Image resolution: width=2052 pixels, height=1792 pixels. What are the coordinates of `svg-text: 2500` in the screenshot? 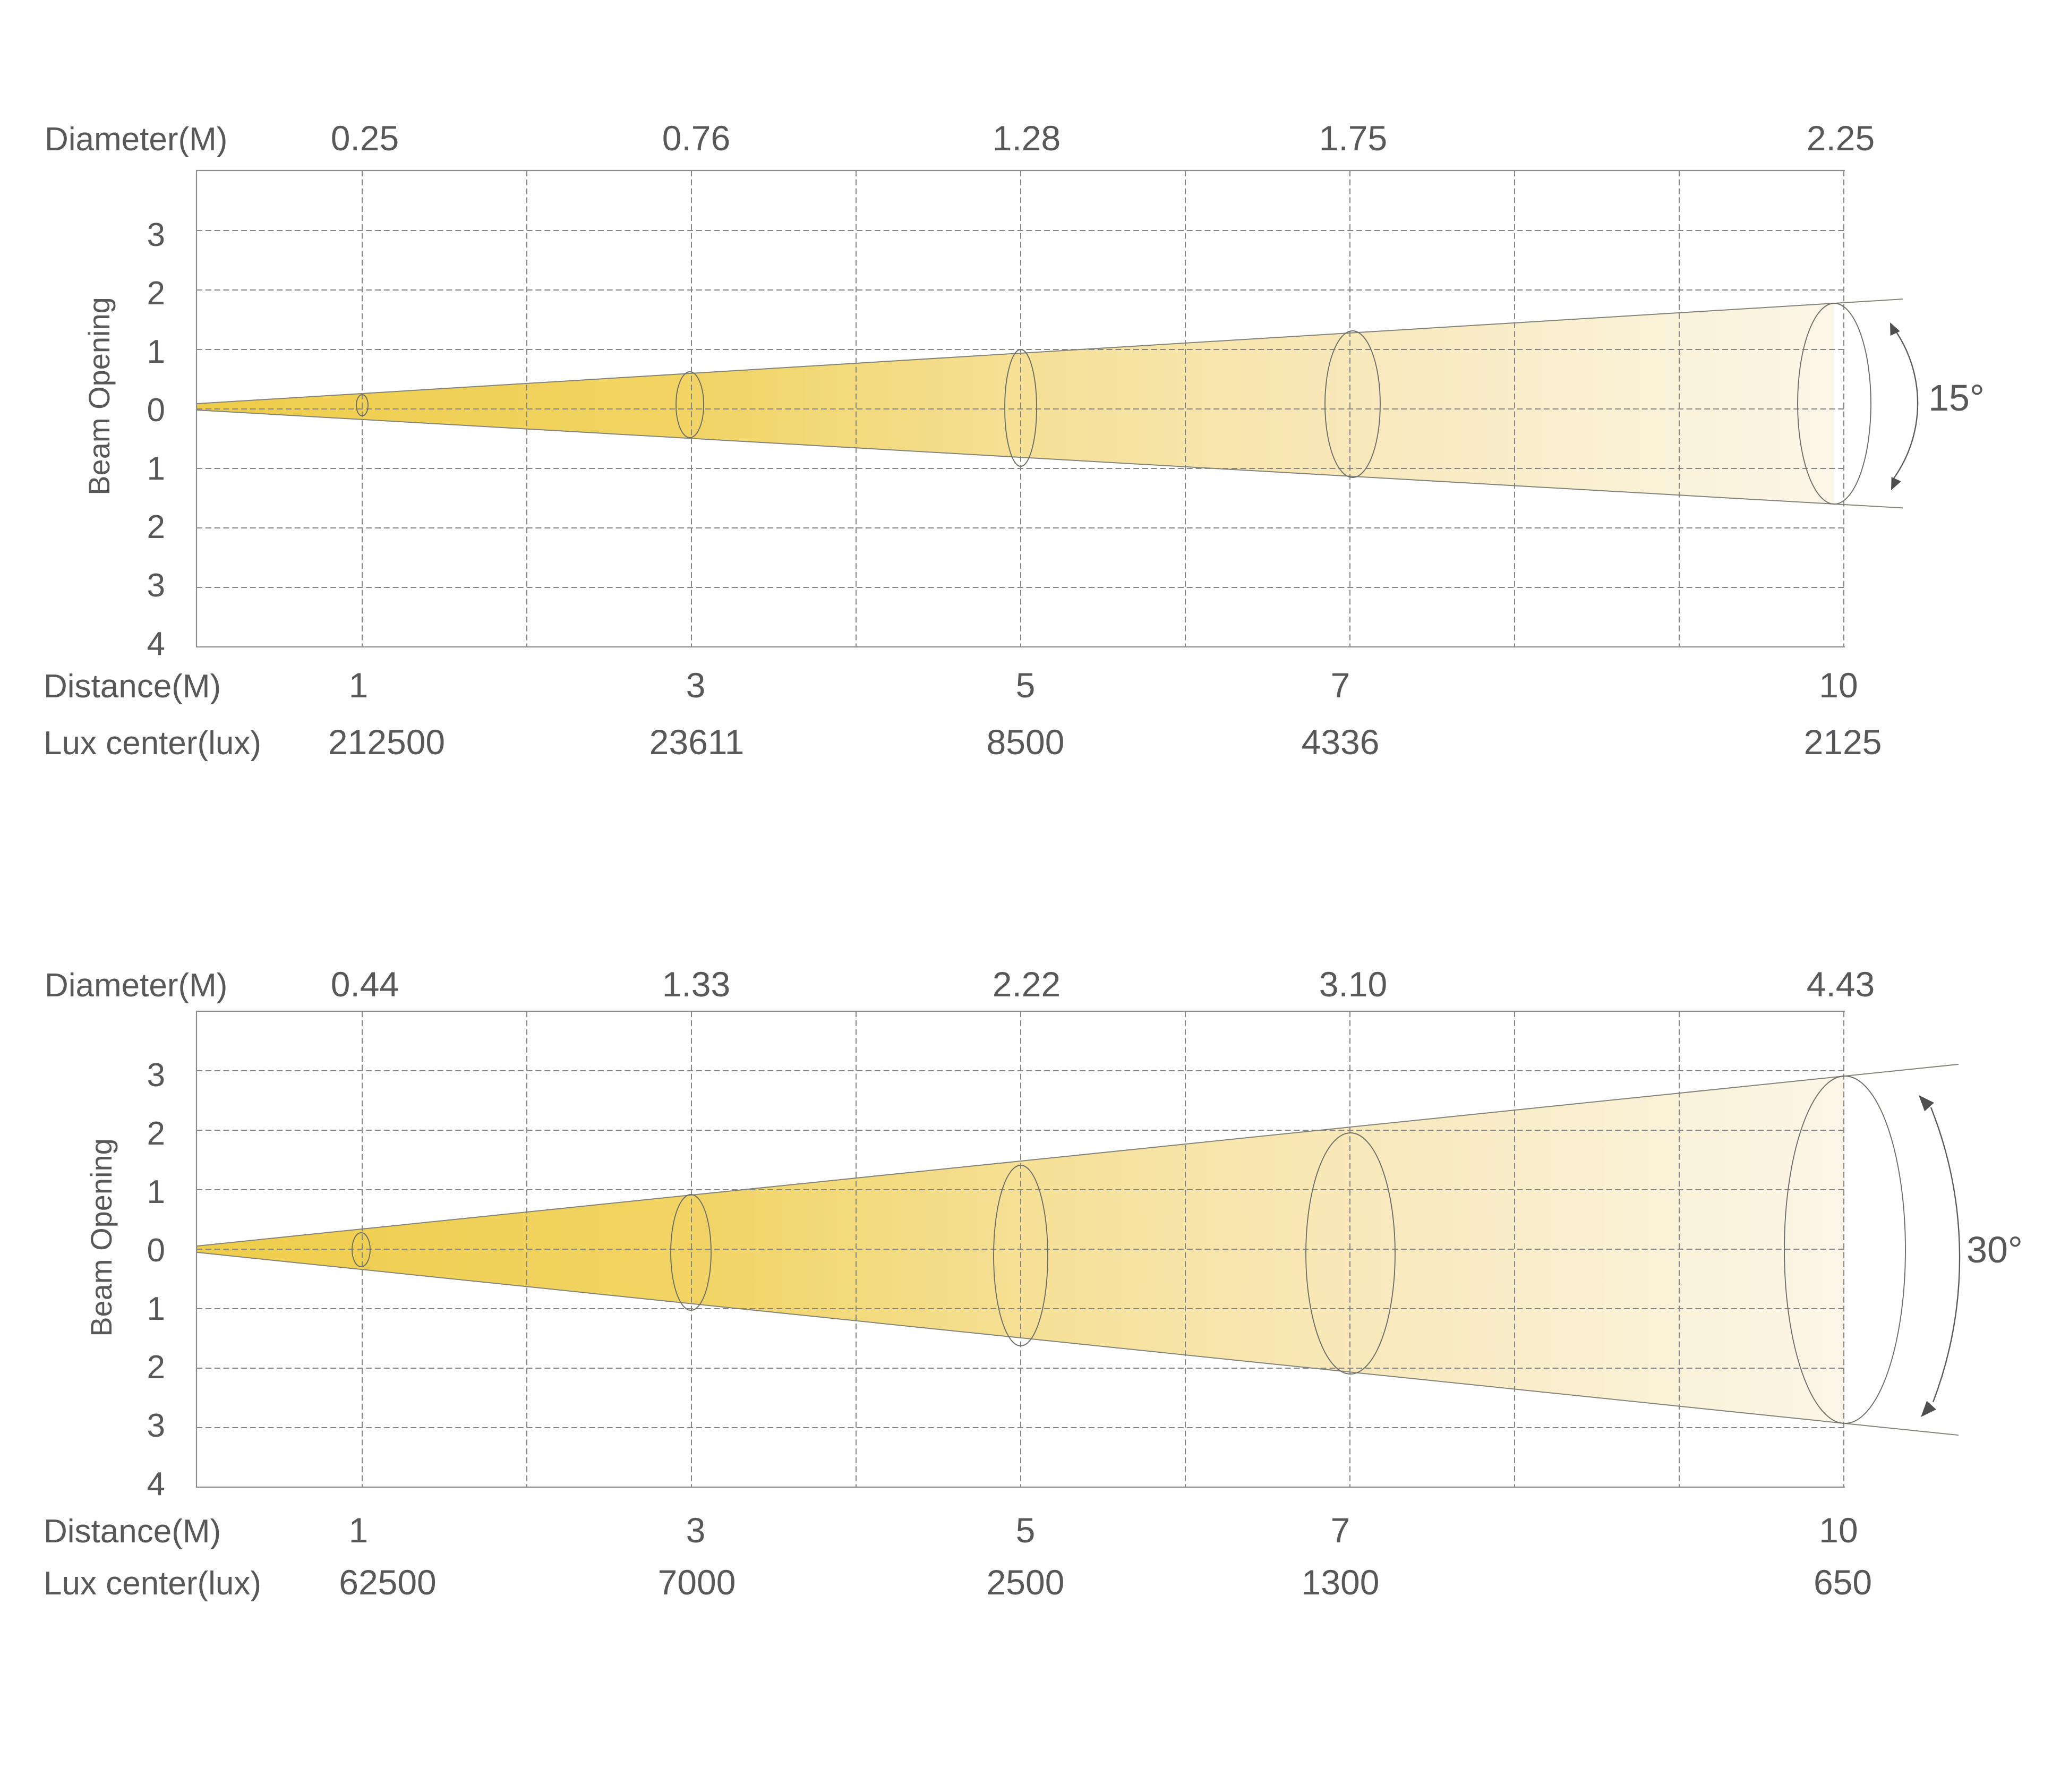 It's located at (1026, 1582).